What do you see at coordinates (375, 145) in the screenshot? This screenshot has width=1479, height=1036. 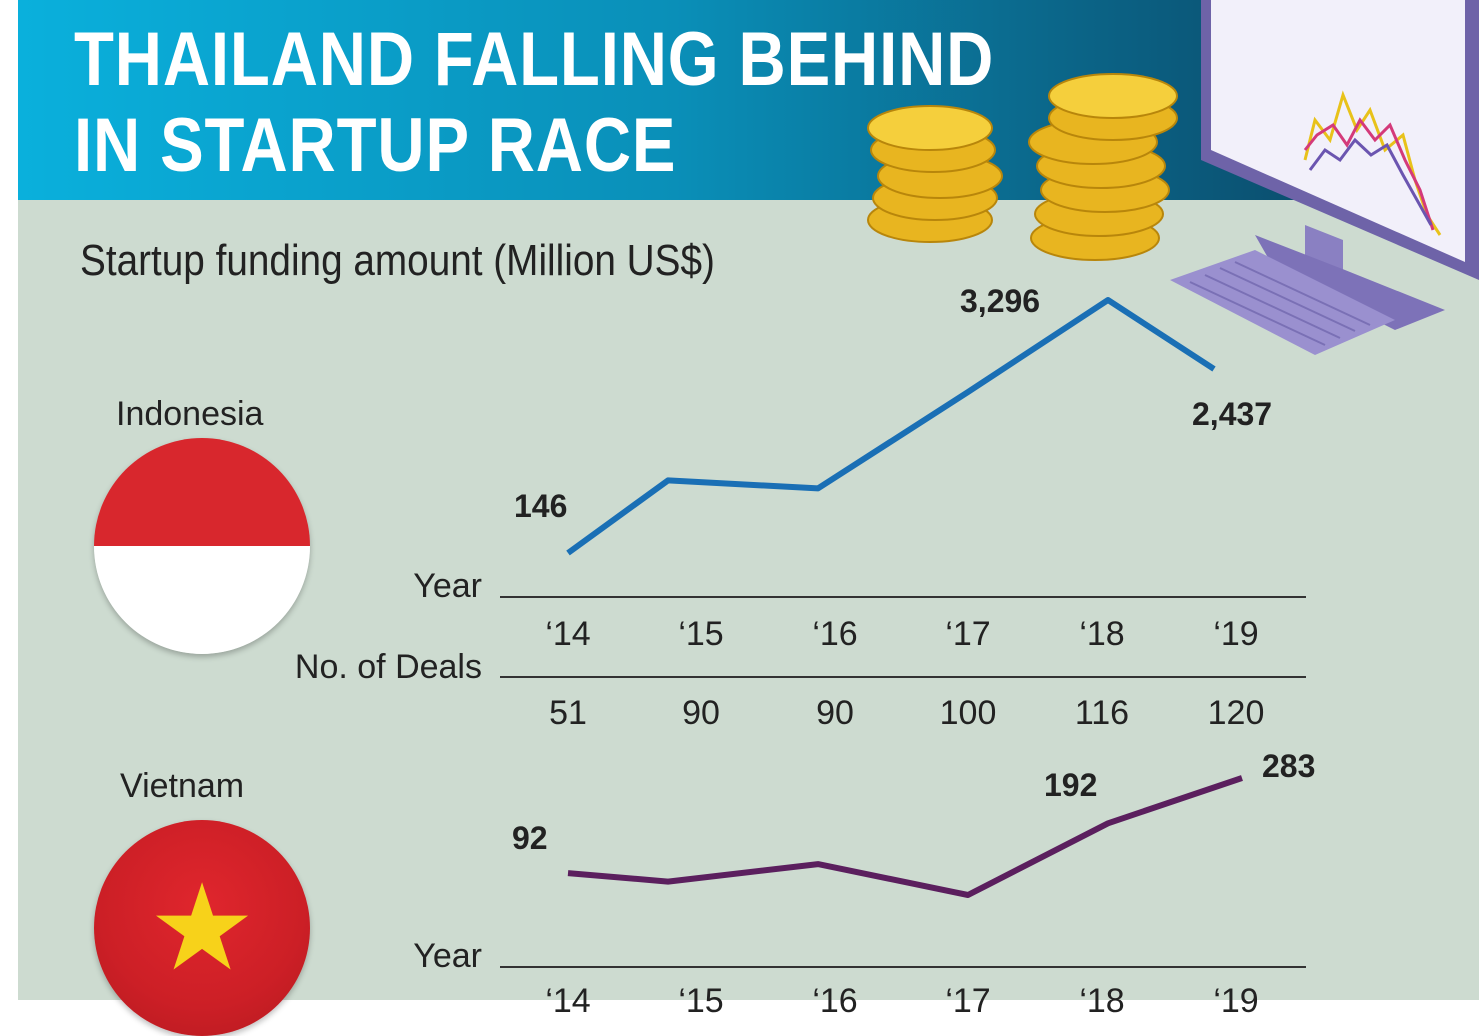 I see `title-line-2: IN STARTUP RACE` at bounding box center [375, 145].